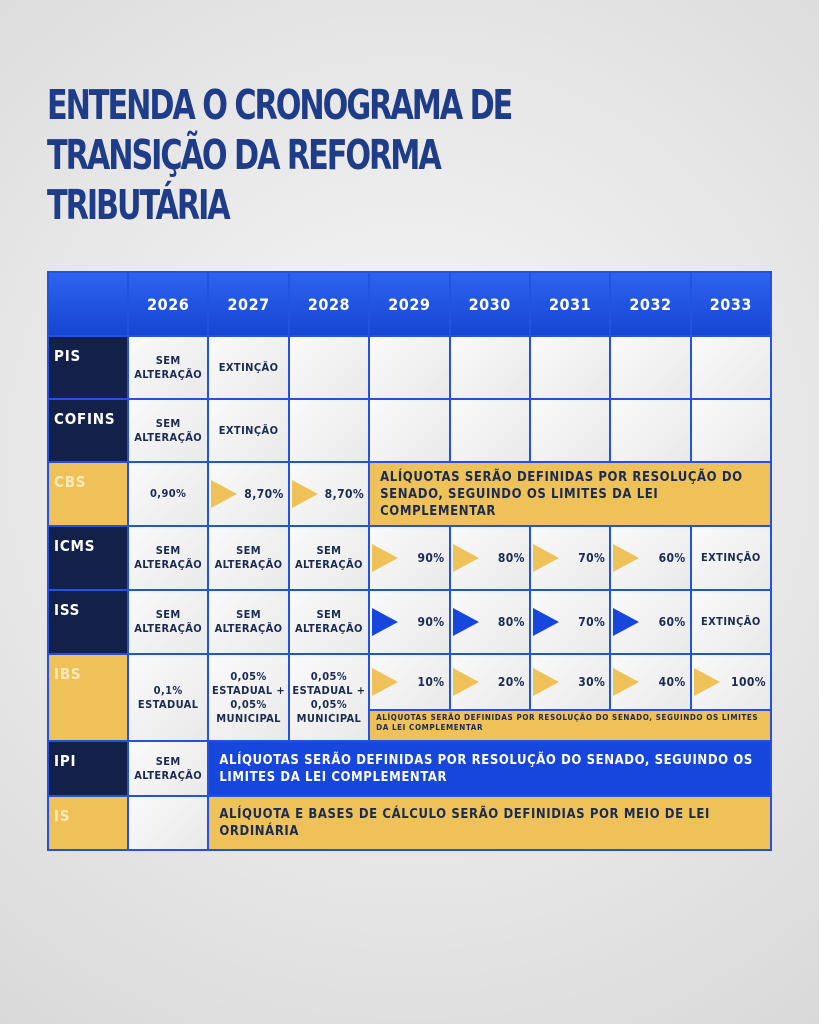  I want to click on cell: 100%, so click(748, 682).